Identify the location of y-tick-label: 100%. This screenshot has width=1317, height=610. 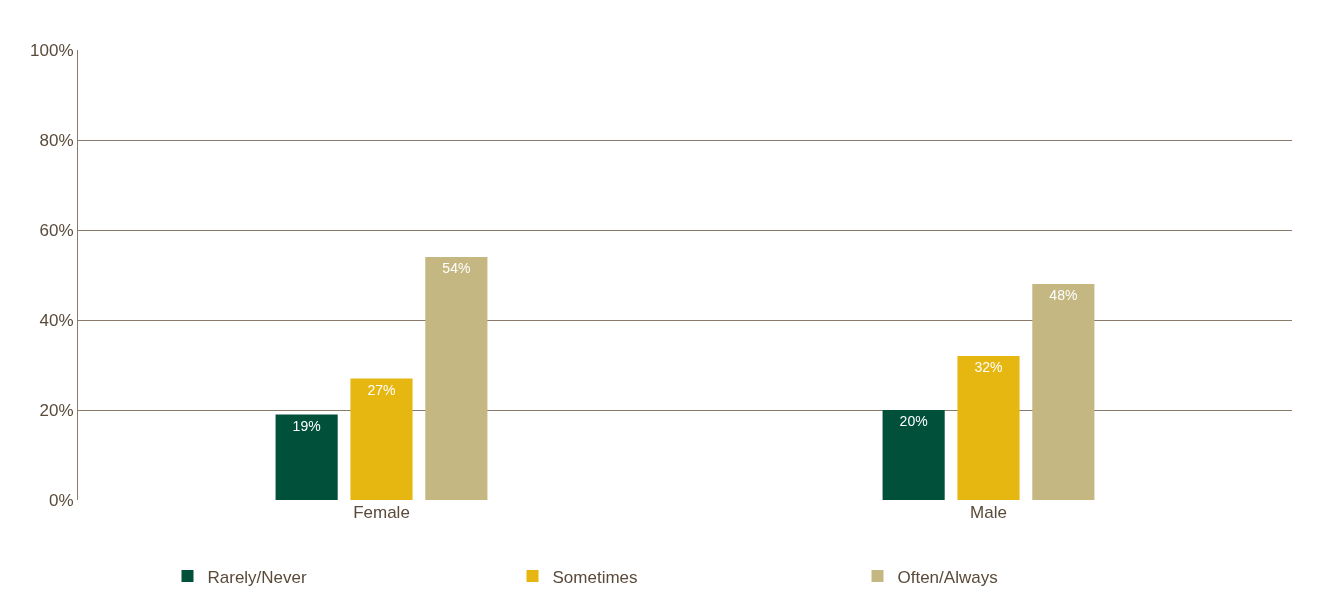
(52, 50).